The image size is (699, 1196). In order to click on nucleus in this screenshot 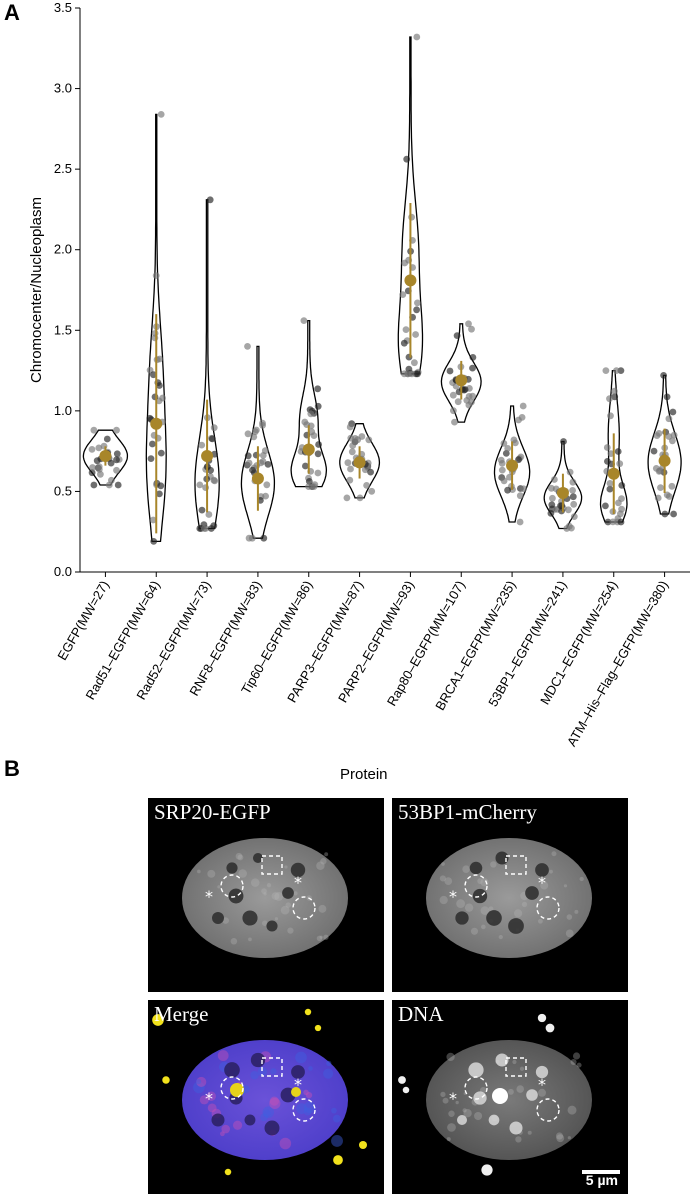, I will do `click(509, 898)`.